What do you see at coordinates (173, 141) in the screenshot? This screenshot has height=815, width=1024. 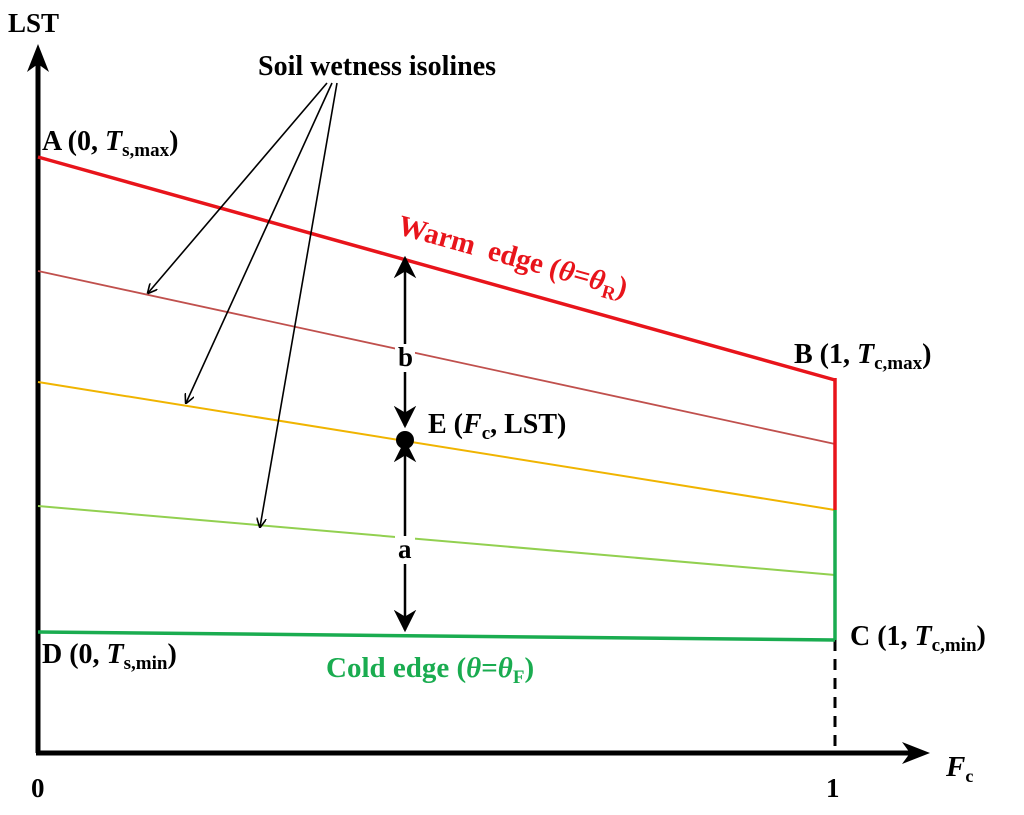 I see `point-a-post: )` at bounding box center [173, 141].